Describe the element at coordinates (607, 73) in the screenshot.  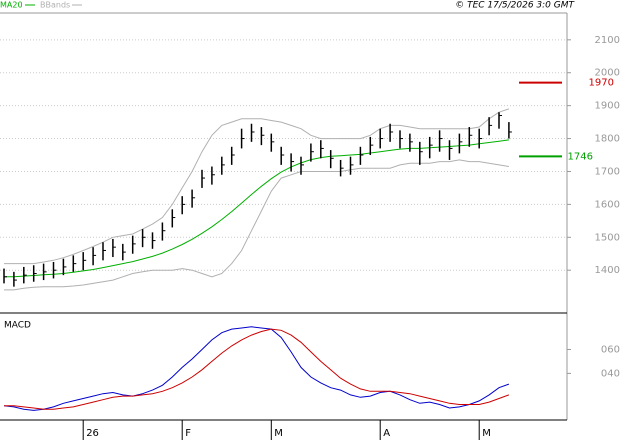
I see `y-tick-label: 2000` at that location.